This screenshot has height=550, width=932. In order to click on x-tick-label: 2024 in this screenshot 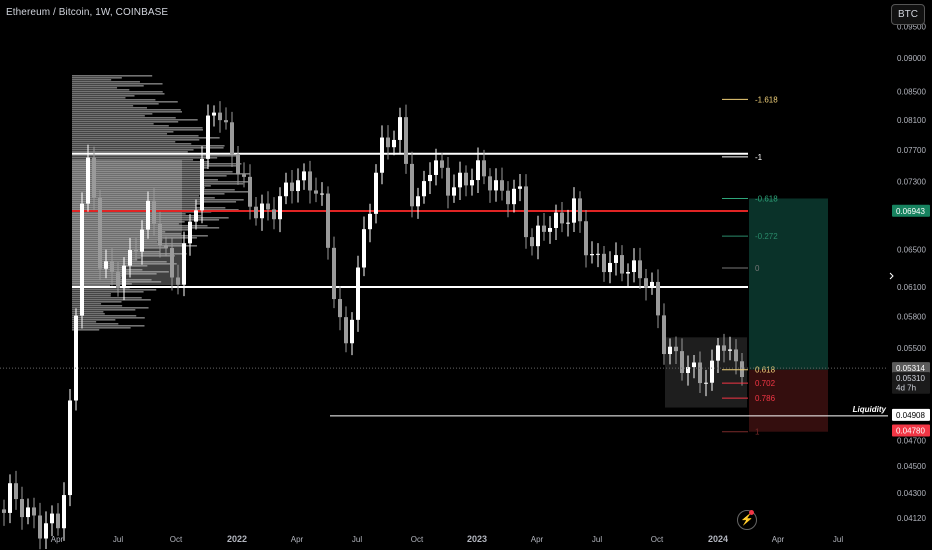, I will do `click(718, 539)`.